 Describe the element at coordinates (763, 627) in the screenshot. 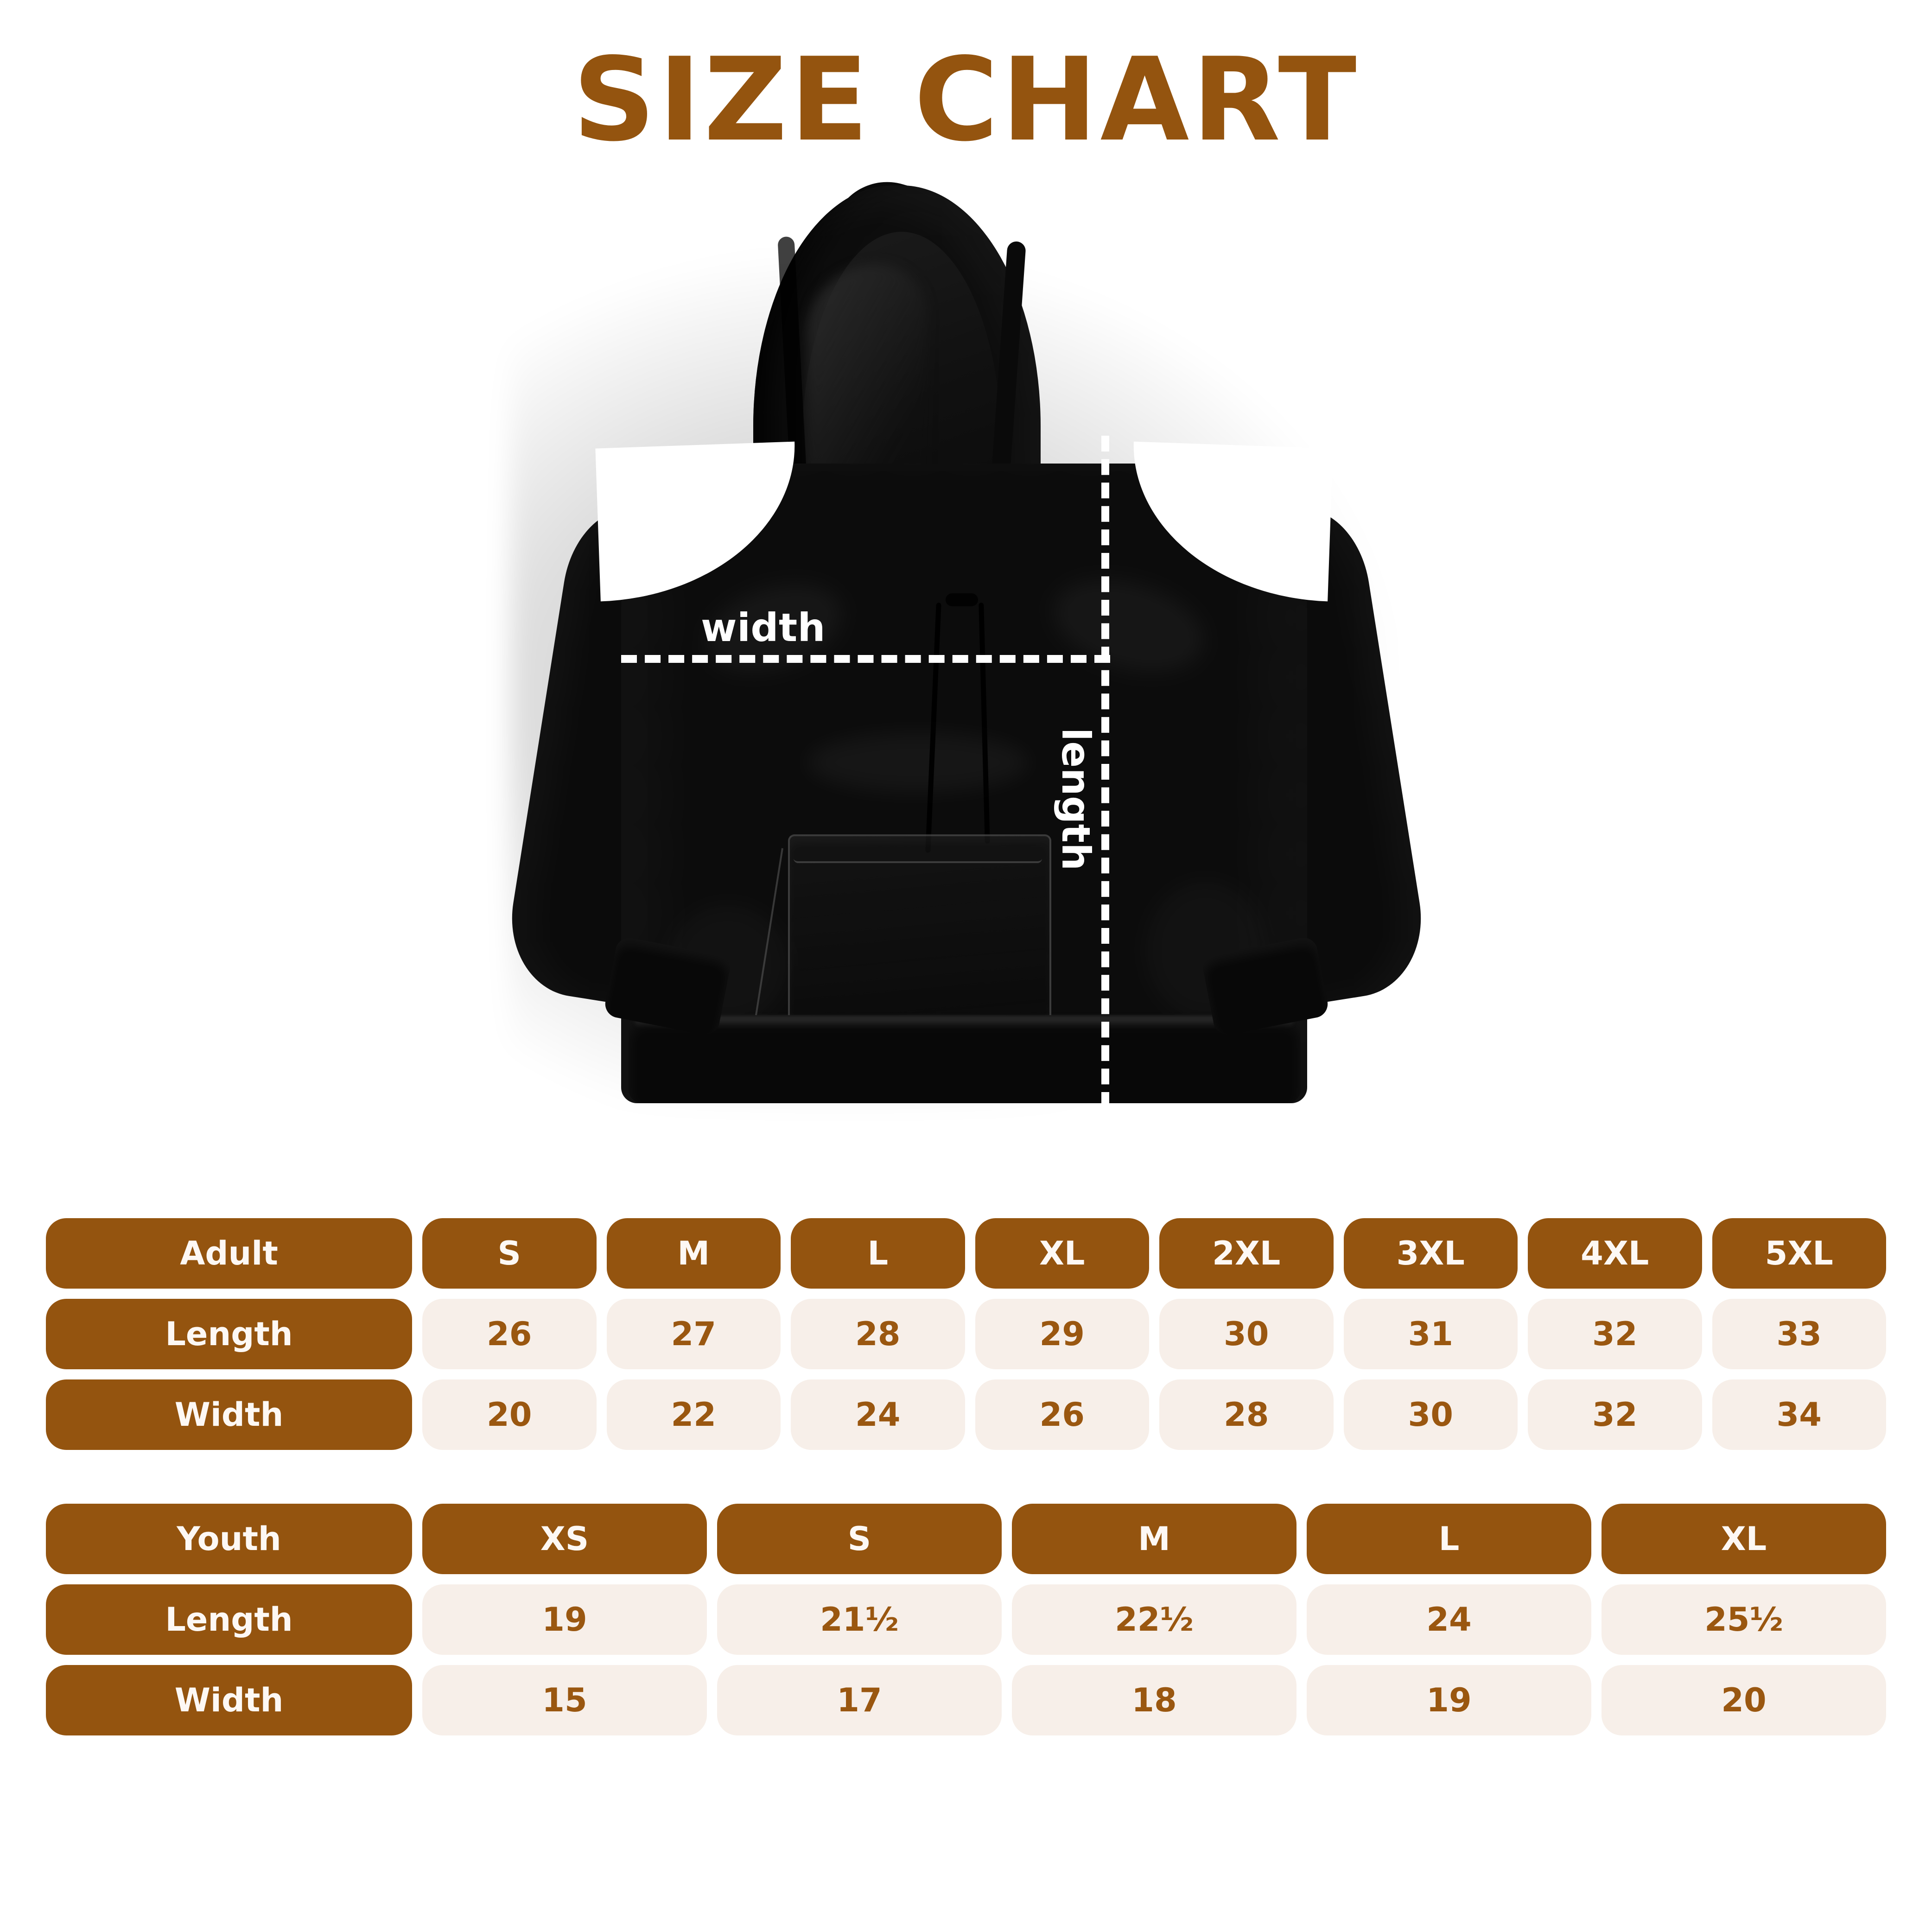

I see `width-label: width` at that location.